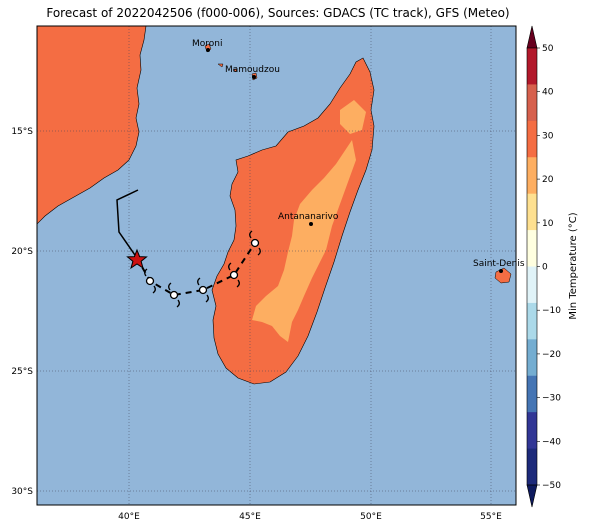  What do you see at coordinates (548, 136) in the screenshot?
I see `colorbar-tick-label: 30` at bounding box center [548, 136].